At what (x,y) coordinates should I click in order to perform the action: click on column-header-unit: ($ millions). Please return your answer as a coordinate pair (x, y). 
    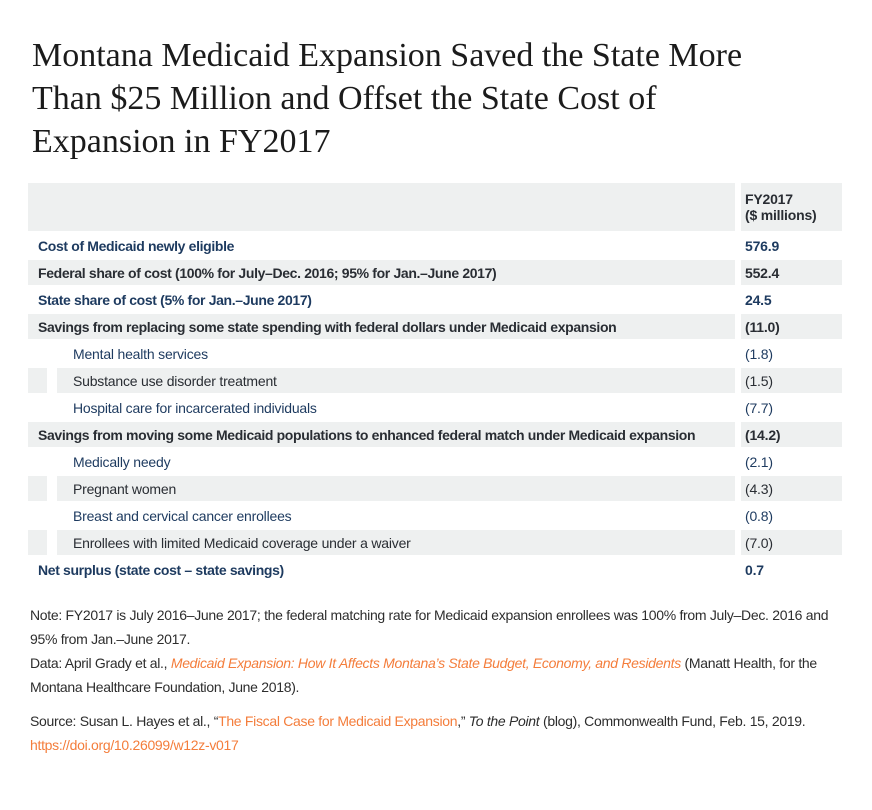
    Looking at the image, I should click on (781, 215).